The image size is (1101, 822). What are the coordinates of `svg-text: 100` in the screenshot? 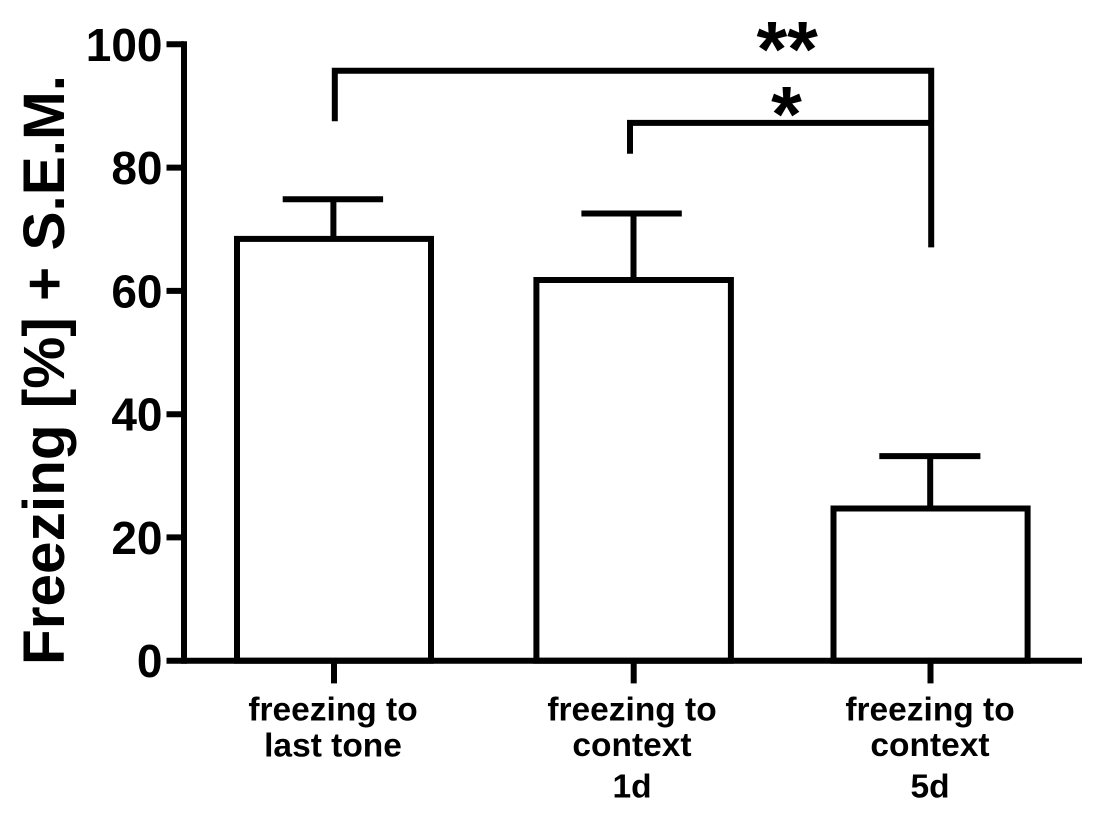 It's located at (124, 45).